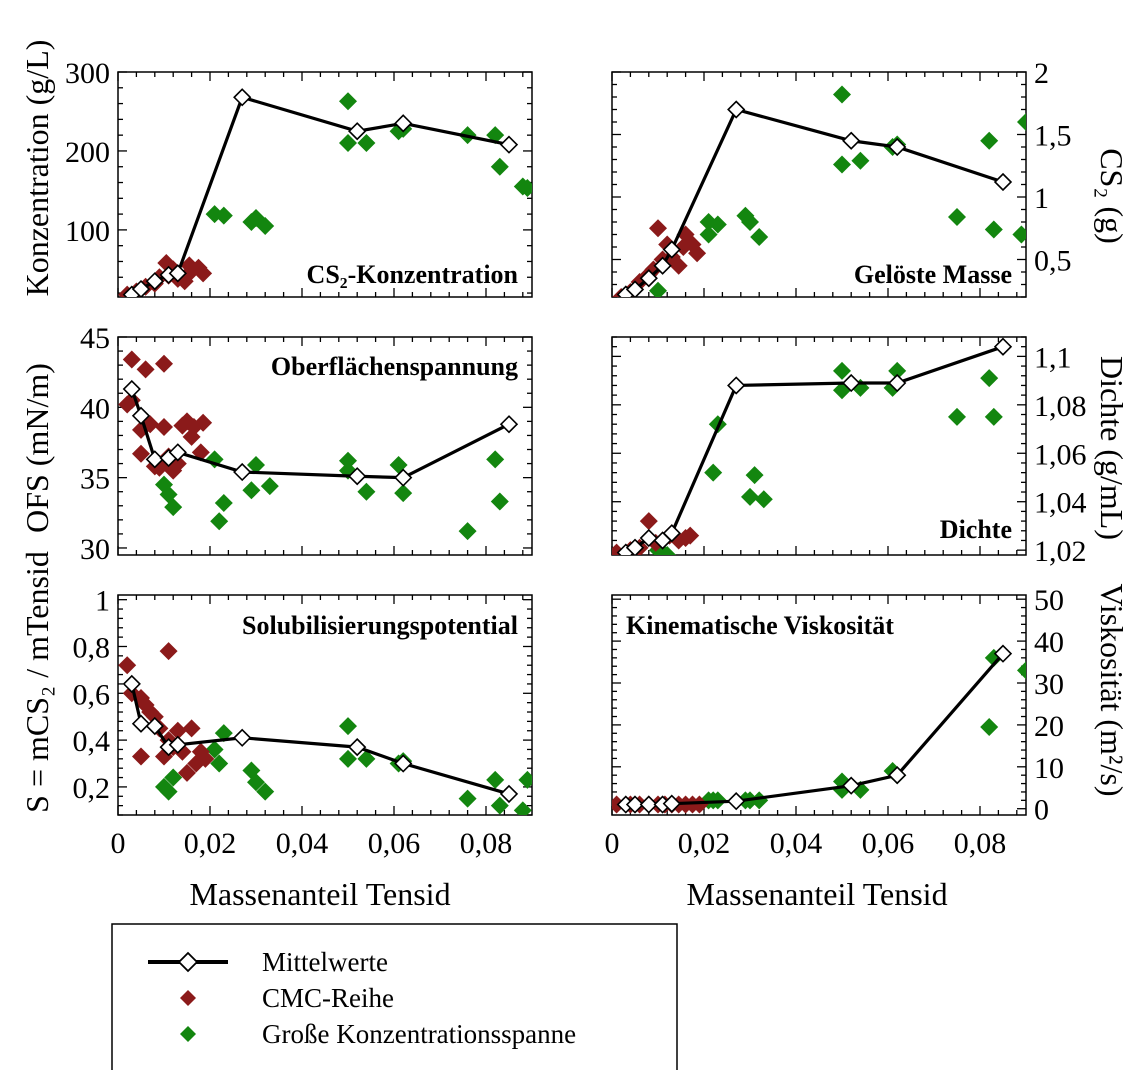 The height and width of the screenshot is (1070, 1143). Describe the element at coordinates (299, 177) in the screenshot. I see `panel-konz: 100 200 300 CS₂-Konzentration` at that location.